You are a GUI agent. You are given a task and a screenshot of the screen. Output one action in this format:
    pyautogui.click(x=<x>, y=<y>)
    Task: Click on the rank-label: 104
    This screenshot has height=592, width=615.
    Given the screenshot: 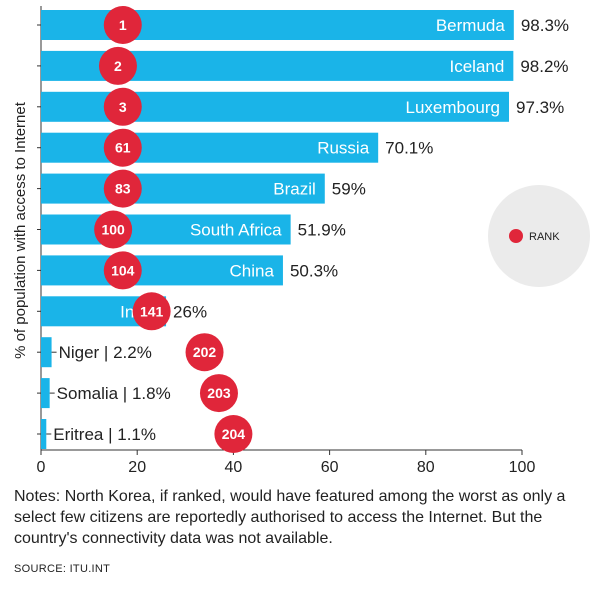 What is the action you would take?
    pyautogui.click(x=123, y=270)
    